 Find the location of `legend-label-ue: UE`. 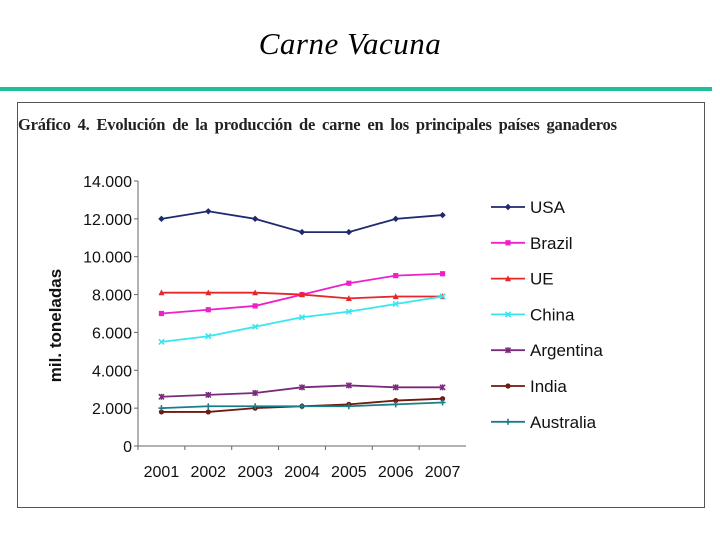

legend-label-ue: UE is located at coordinates (542, 279).